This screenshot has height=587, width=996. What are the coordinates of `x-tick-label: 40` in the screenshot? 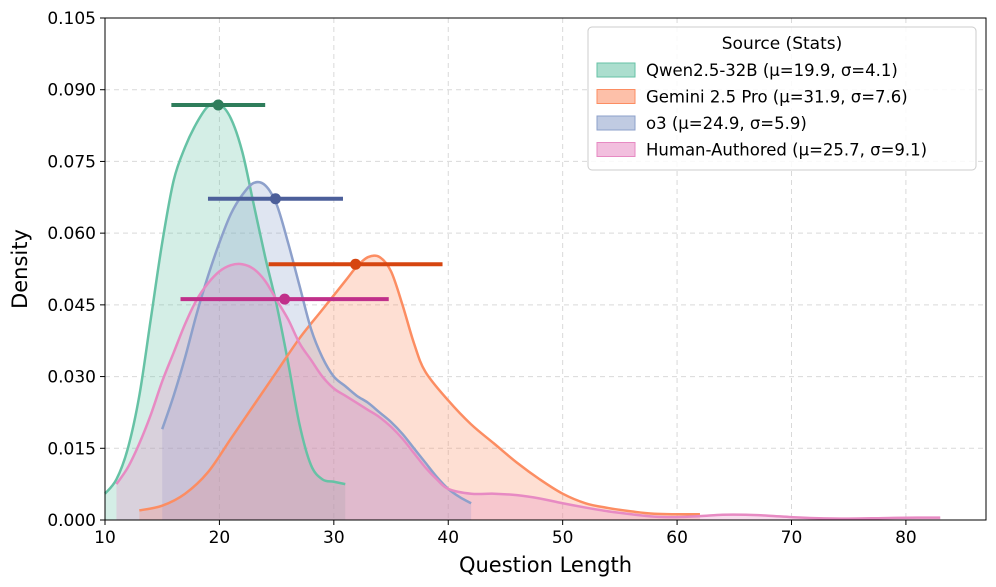 It's located at (448, 538).